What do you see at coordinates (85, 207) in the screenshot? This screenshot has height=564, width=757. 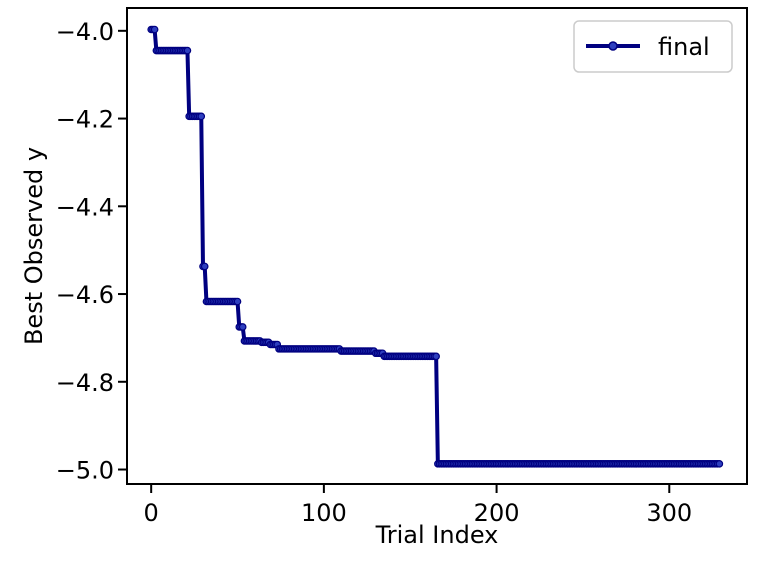 I see `y-tick-label: −4.4` at bounding box center [85, 207].